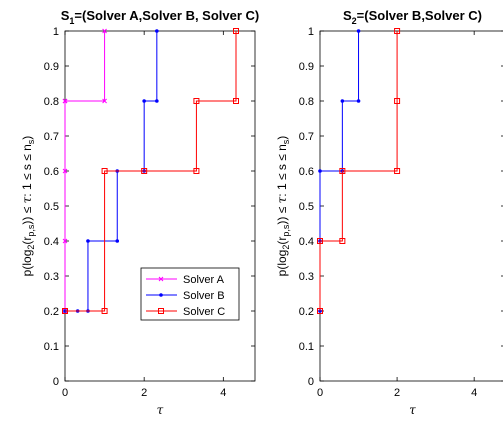  Describe the element at coordinates (51, 207) in the screenshot. I see `y-tick-label: 0.5` at that location.